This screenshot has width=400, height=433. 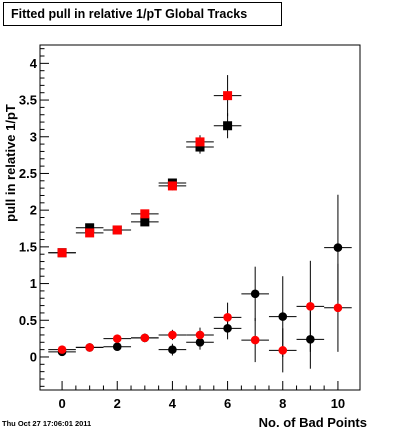 What do you see at coordinates (117, 403) in the screenshot?
I see `x-tick-label: 2` at bounding box center [117, 403].